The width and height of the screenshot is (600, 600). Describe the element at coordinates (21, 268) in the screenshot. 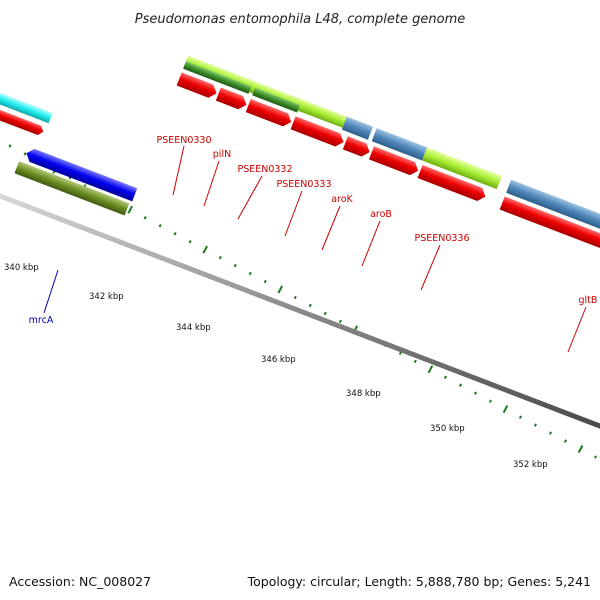

I see `tick-label: 340 kbp` at that location.